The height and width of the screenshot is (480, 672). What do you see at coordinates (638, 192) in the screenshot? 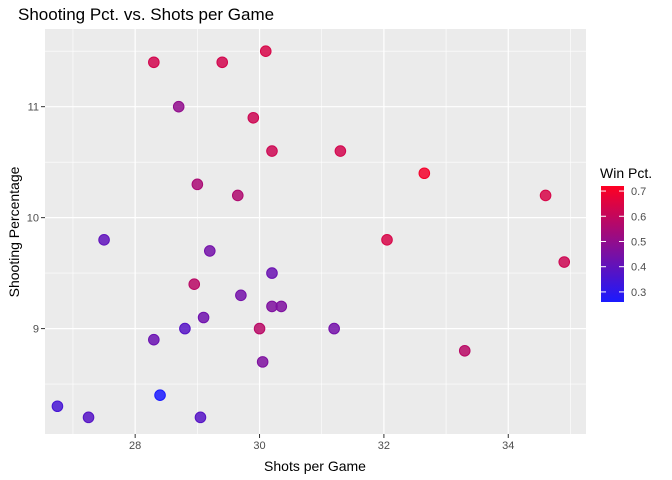
I see `legend-tick-label: 0.7` at bounding box center [638, 192].